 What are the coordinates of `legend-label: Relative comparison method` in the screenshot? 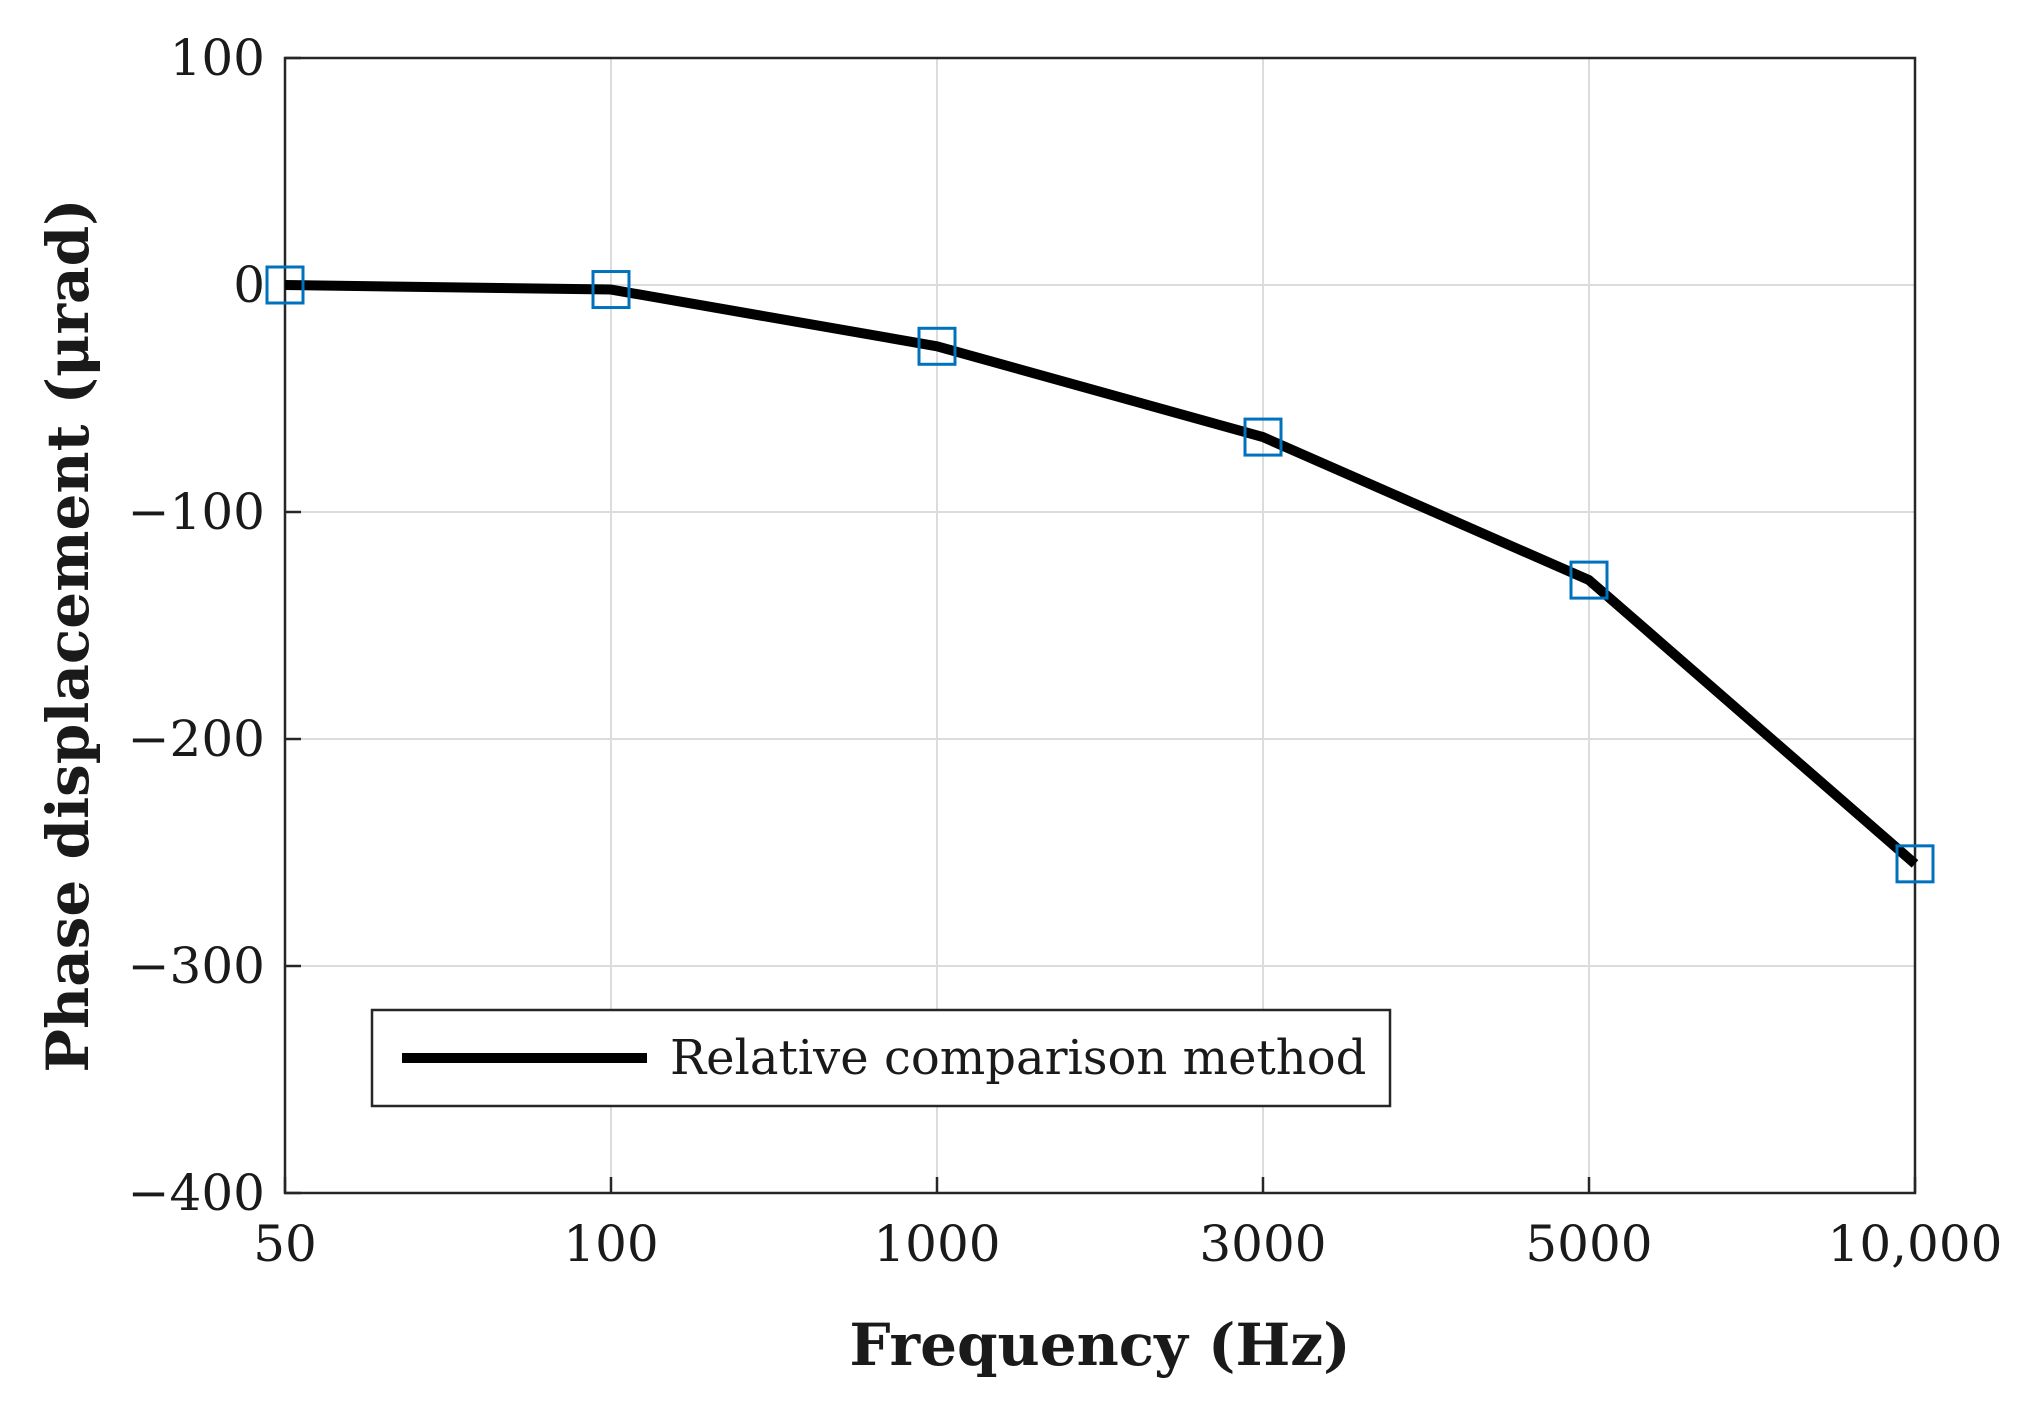 It's located at (1018, 1058).